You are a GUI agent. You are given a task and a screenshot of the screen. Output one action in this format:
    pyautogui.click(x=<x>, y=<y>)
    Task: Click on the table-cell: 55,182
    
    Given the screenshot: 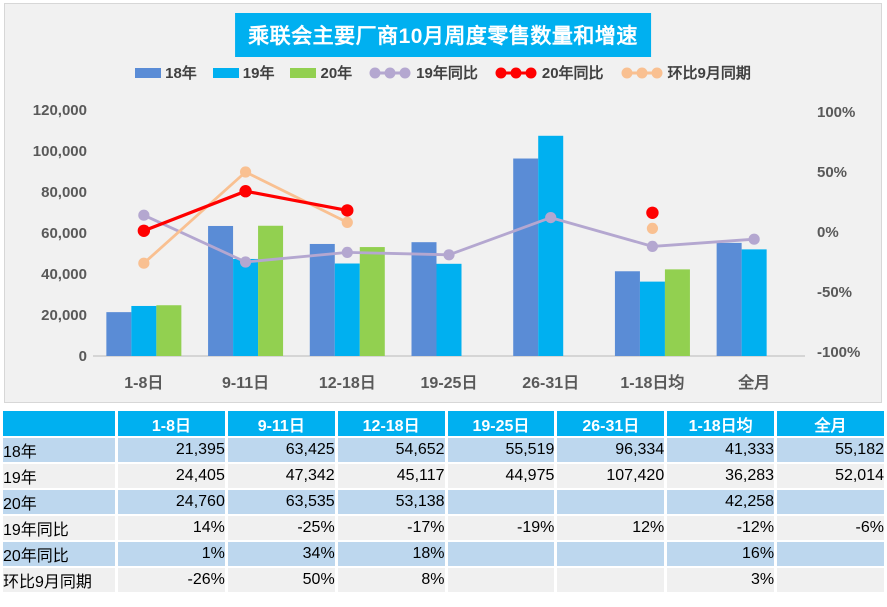 What is the action you would take?
    pyautogui.click(x=830, y=450)
    